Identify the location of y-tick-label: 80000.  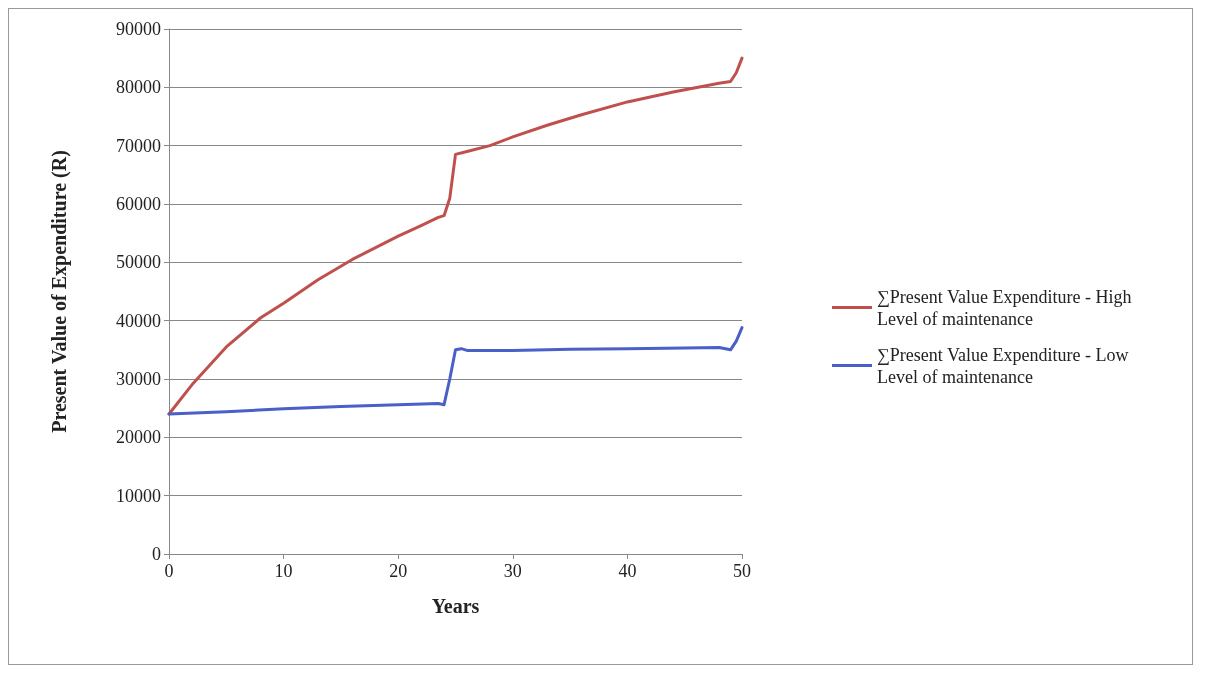
(138, 87).